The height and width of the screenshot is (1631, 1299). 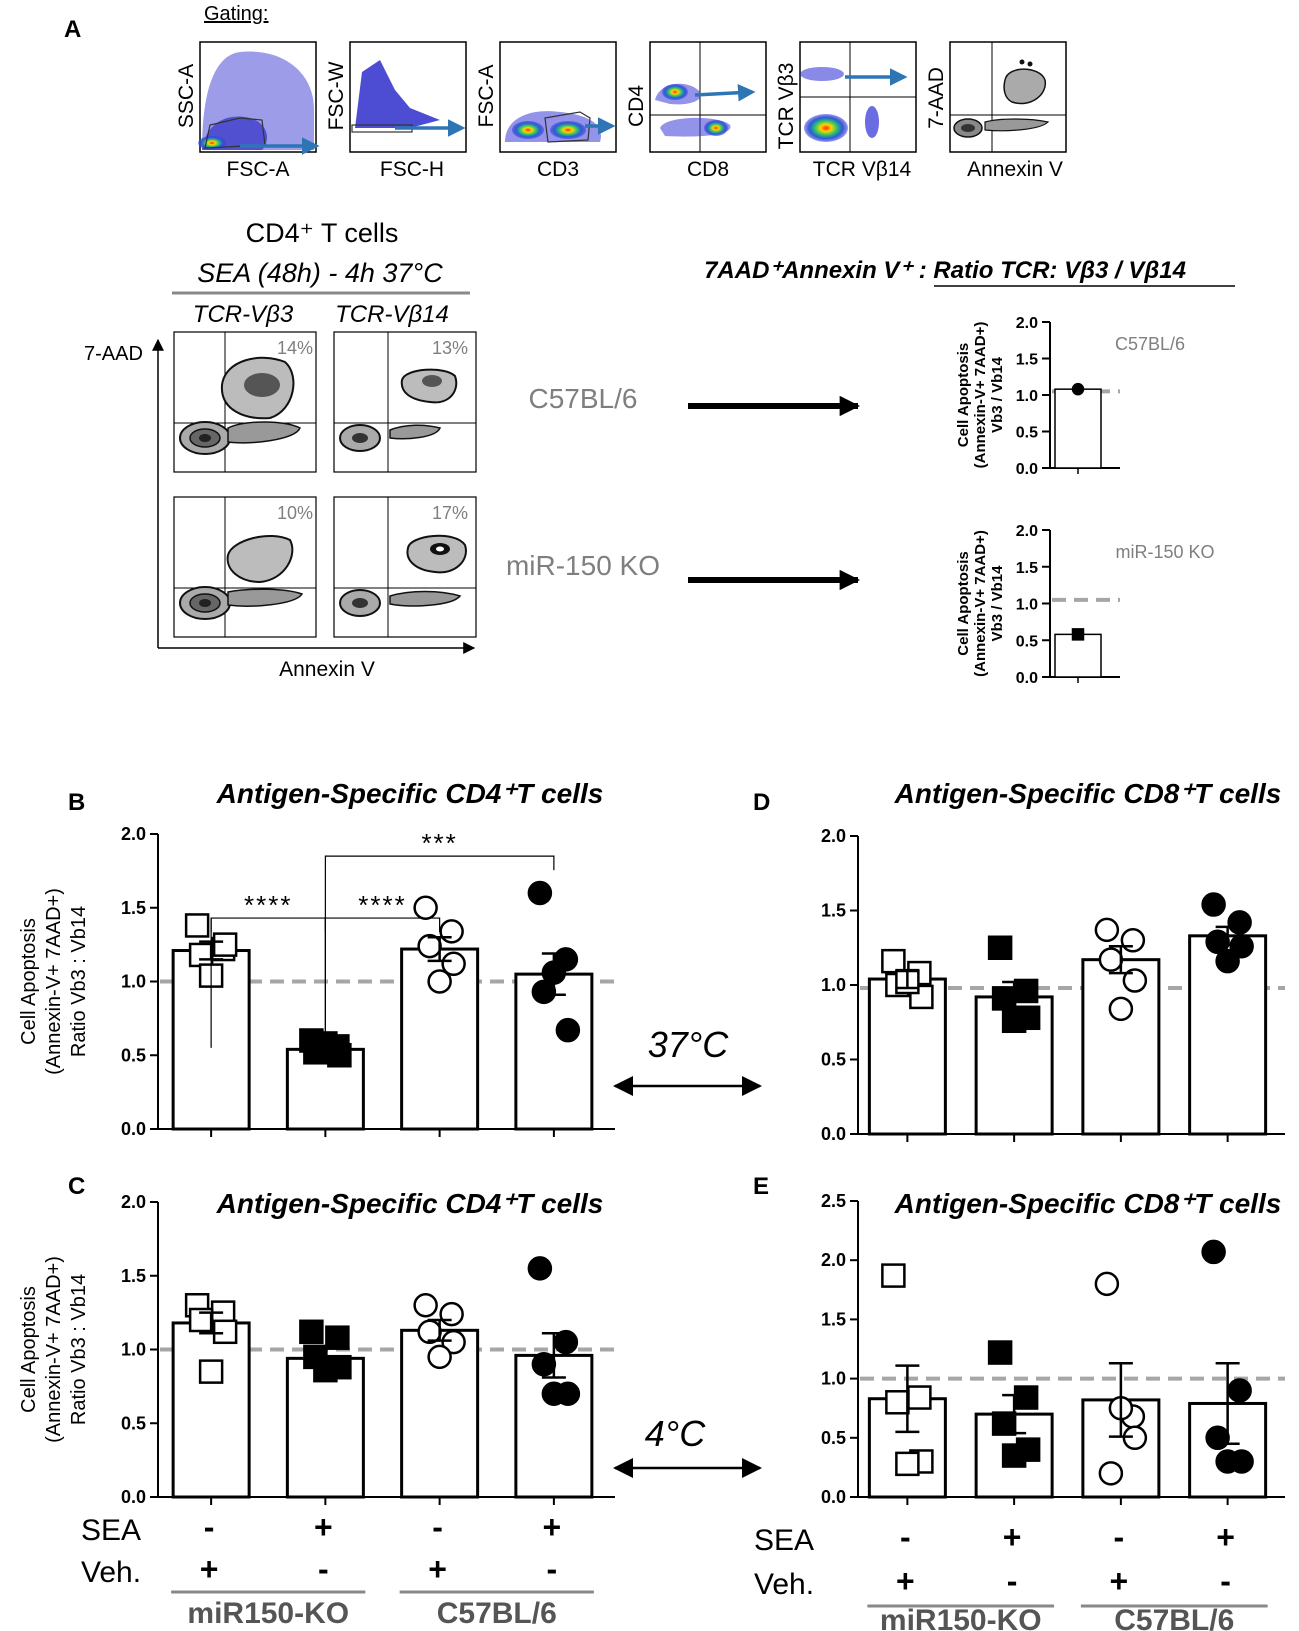 I want to click on strain-annotation: miR-150 KO, so click(x=1164, y=552).